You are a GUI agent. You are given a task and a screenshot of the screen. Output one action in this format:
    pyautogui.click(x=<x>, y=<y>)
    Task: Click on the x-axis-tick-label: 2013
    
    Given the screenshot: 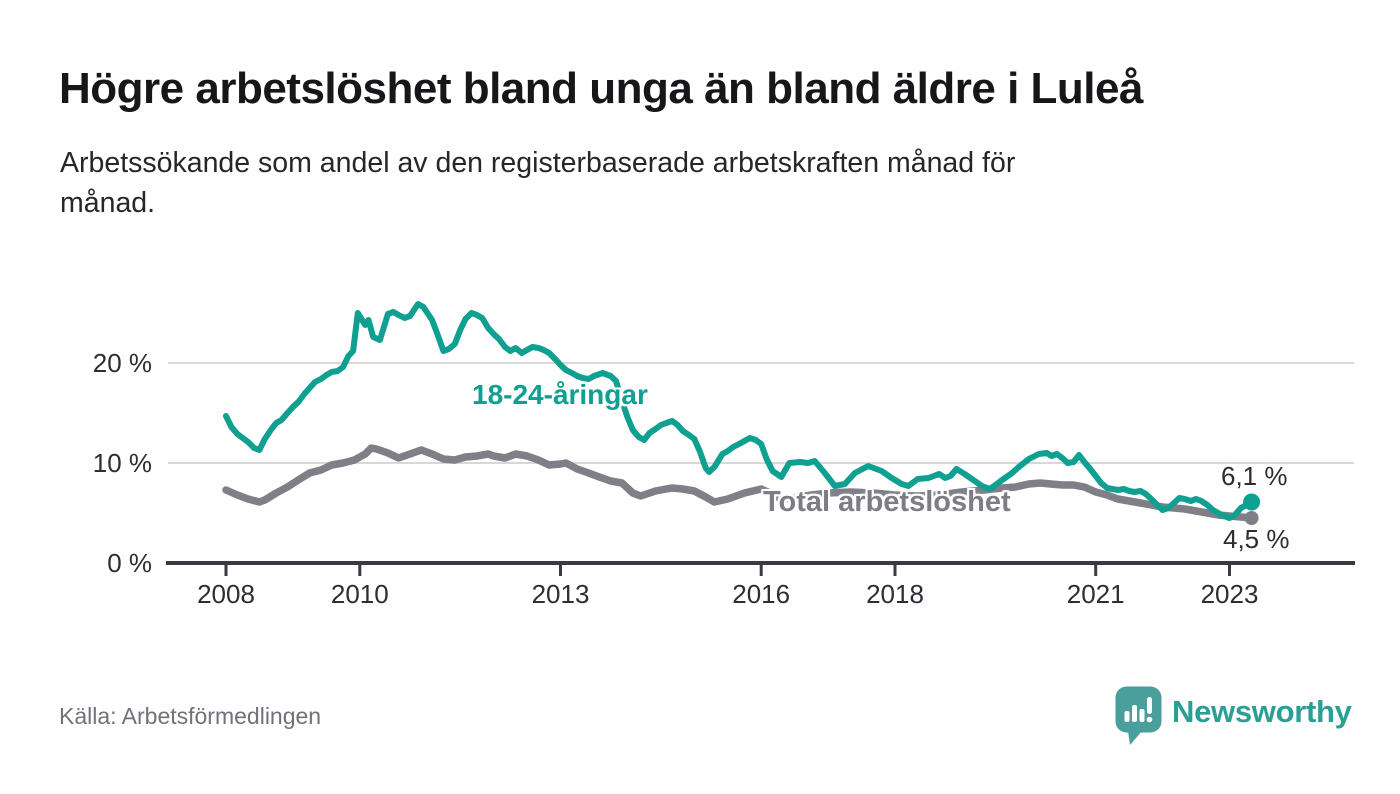 What is the action you would take?
    pyautogui.click(x=561, y=594)
    